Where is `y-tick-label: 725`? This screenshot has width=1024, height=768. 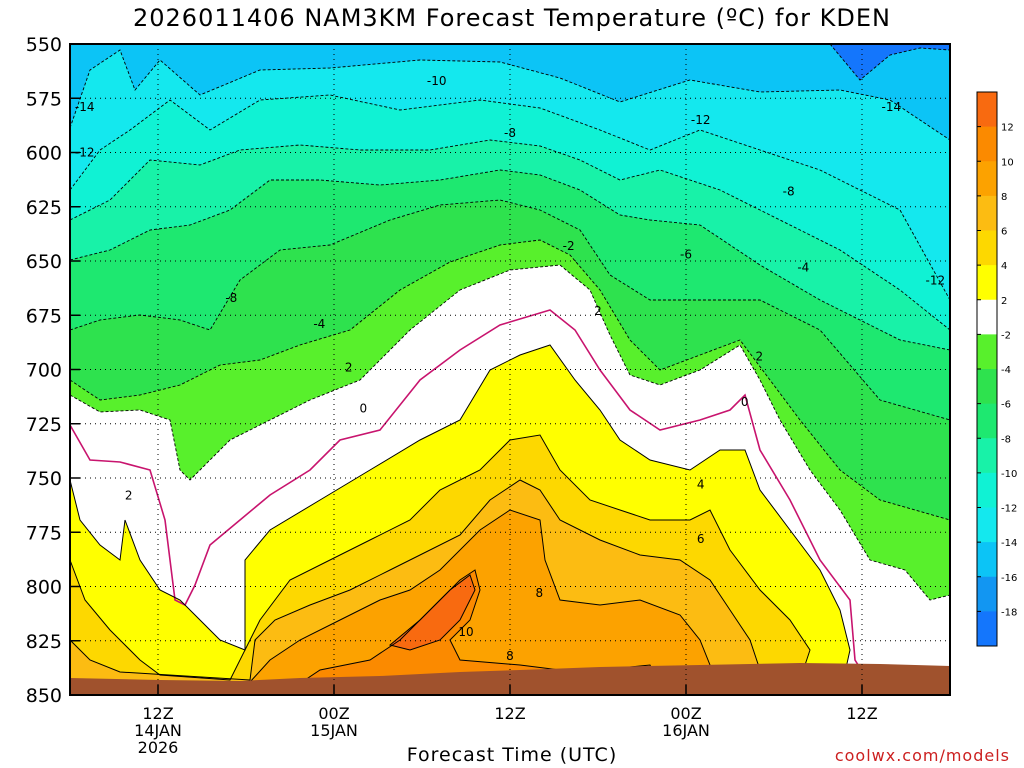
y-tick-label: 725 is located at coordinates (44, 425).